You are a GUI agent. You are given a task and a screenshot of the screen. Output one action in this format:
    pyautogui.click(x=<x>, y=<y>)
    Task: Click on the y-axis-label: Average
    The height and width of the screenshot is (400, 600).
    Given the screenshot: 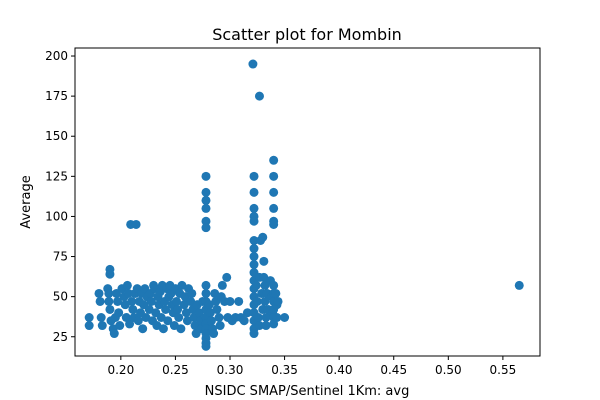 What is the action you would take?
    pyautogui.click(x=26, y=201)
    